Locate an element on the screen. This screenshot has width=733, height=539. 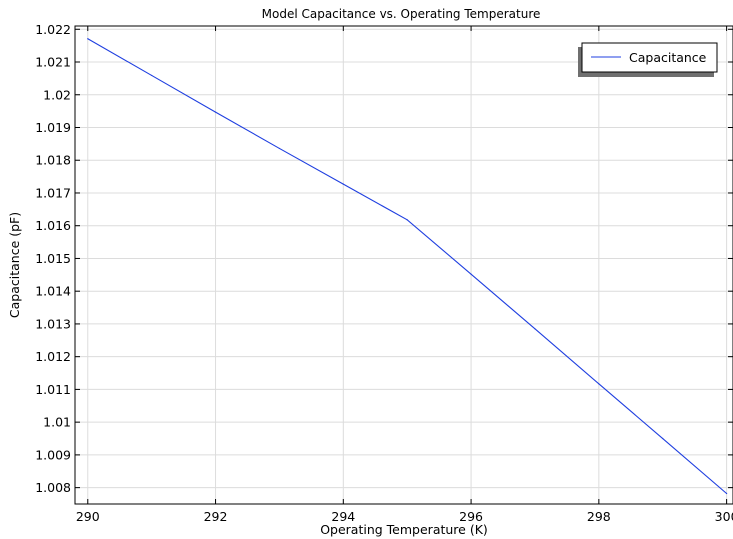
y-tick-label: 1.009 is located at coordinates (53, 454).